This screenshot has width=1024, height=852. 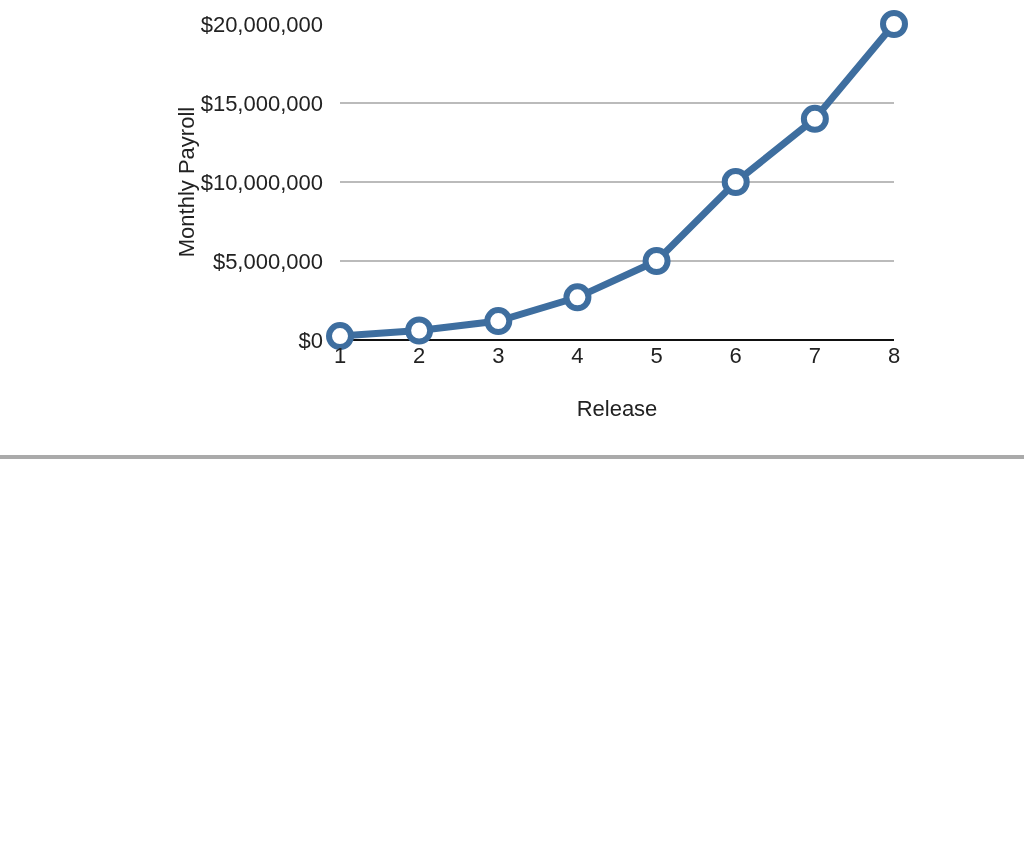 I want to click on x-tick-label: 5, so click(x=656, y=355).